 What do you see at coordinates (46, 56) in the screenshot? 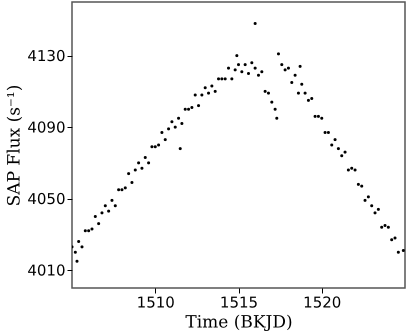
I see `y-tick-label: 4130` at bounding box center [46, 56].